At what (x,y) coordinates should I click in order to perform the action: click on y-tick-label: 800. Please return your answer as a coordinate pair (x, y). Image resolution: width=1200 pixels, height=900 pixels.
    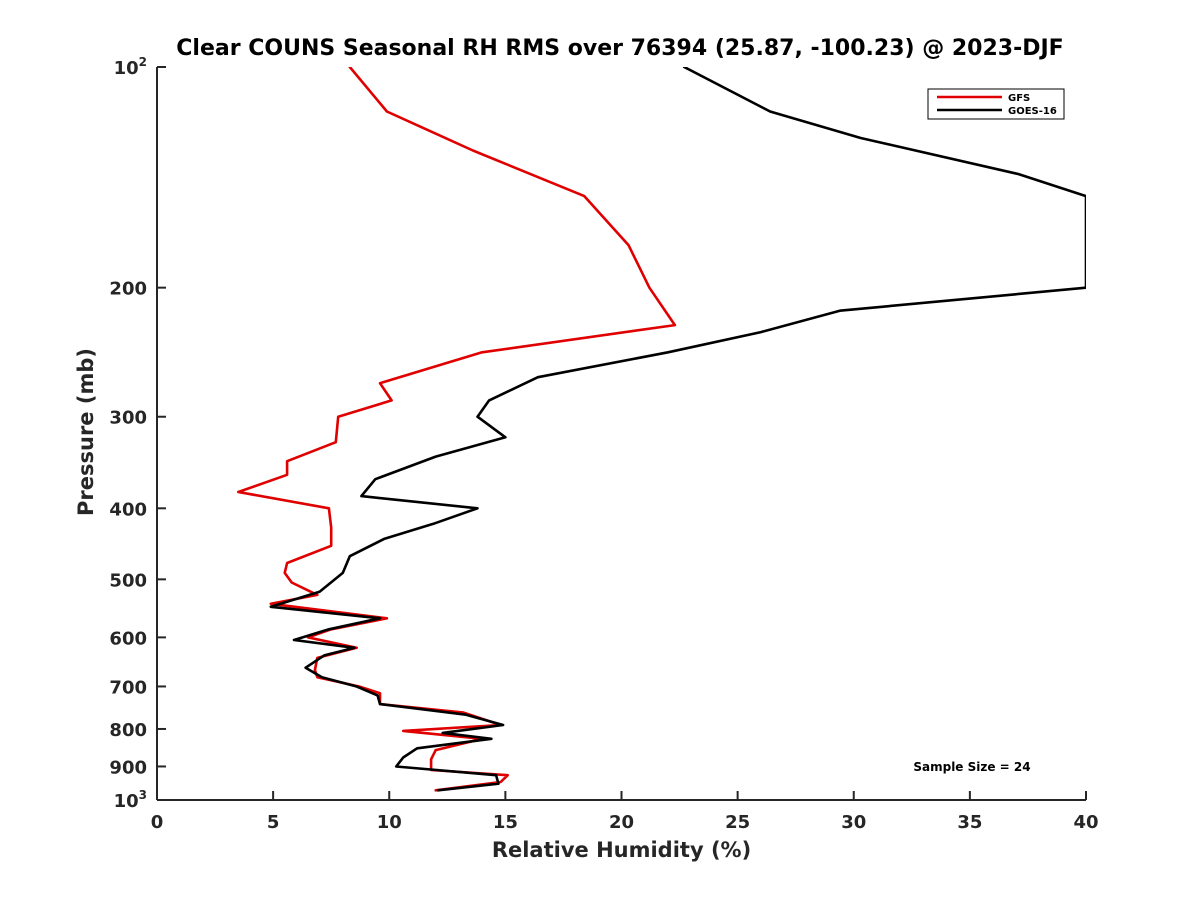
    Looking at the image, I should click on (128, 730).